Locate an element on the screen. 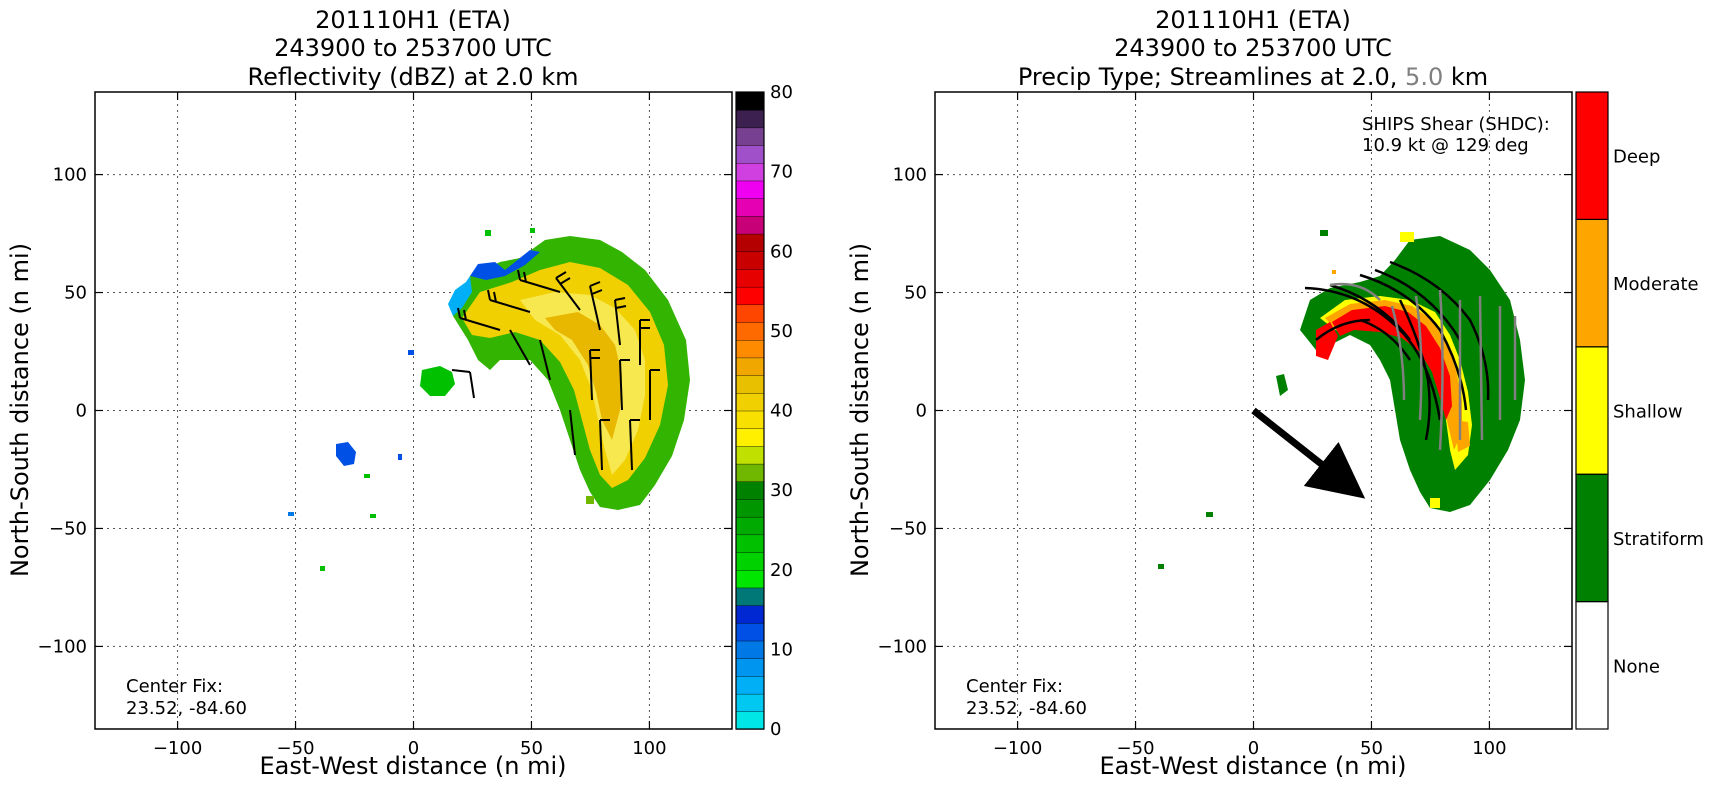  panel1-reflectivity-field is located at coordinates (489, 399).